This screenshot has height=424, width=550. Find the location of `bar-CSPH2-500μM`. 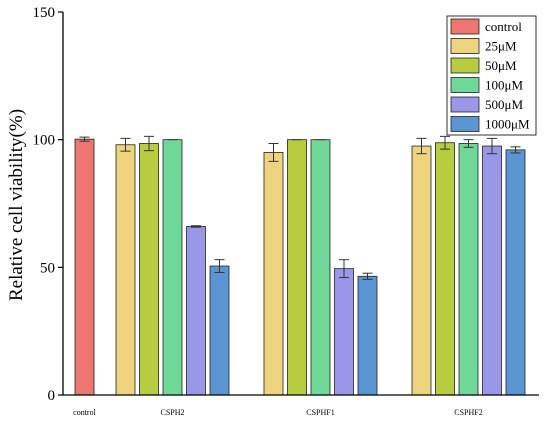

bar-CSPH2-500μM is located at coordinates (196, 311).